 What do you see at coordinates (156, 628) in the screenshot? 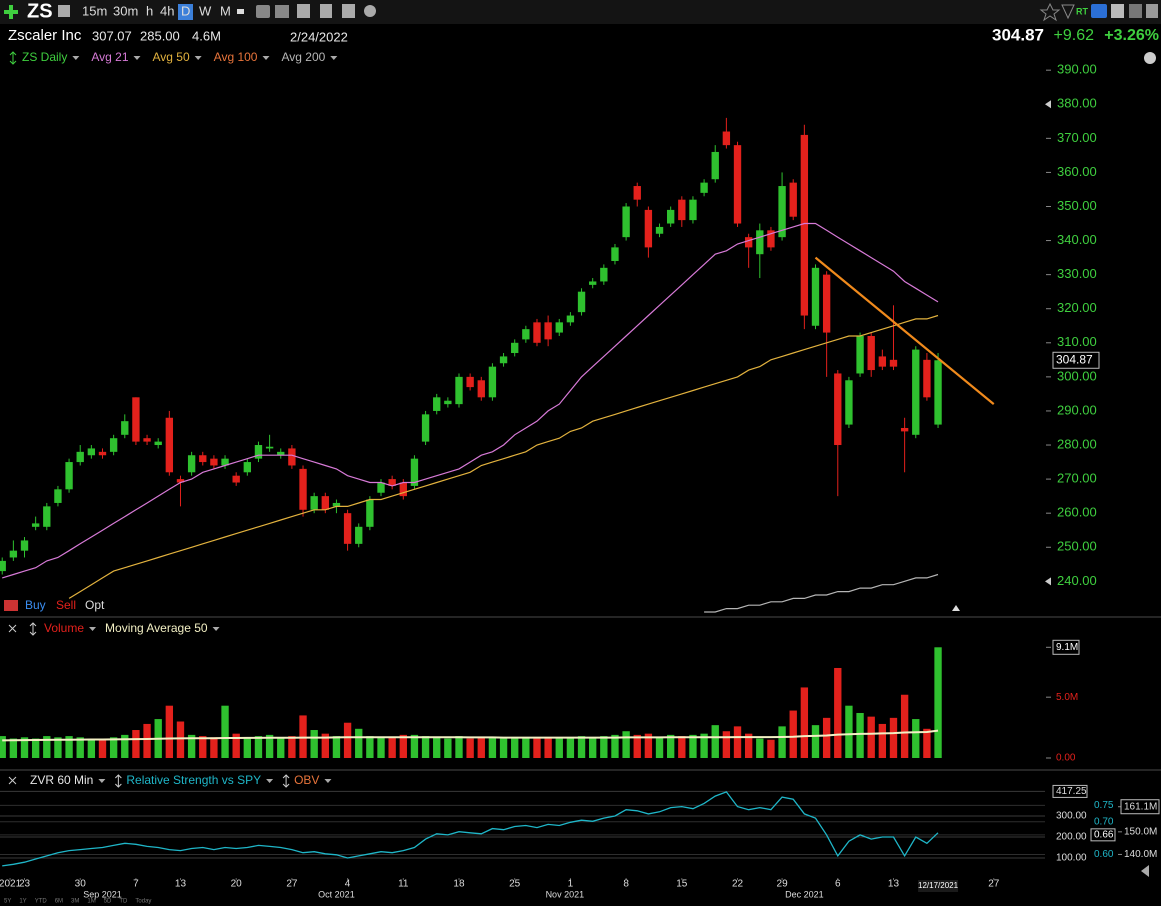
I see `legend-entry: Moving Average 50` at bounding box center [156, 628].